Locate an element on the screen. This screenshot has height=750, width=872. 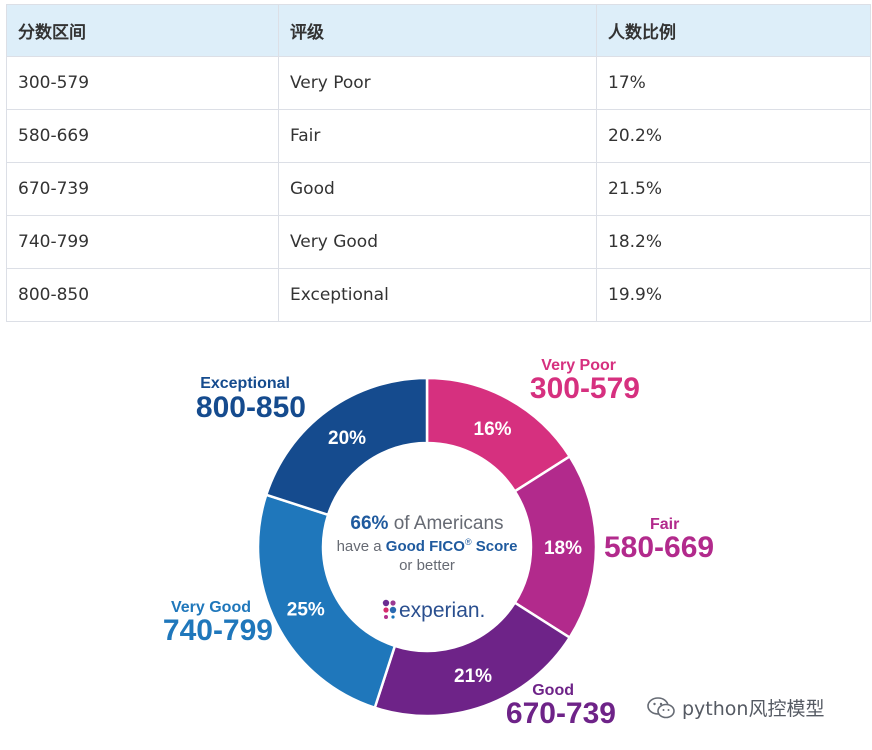
cell-rating: Very Good is located at coordinates (437, 242).